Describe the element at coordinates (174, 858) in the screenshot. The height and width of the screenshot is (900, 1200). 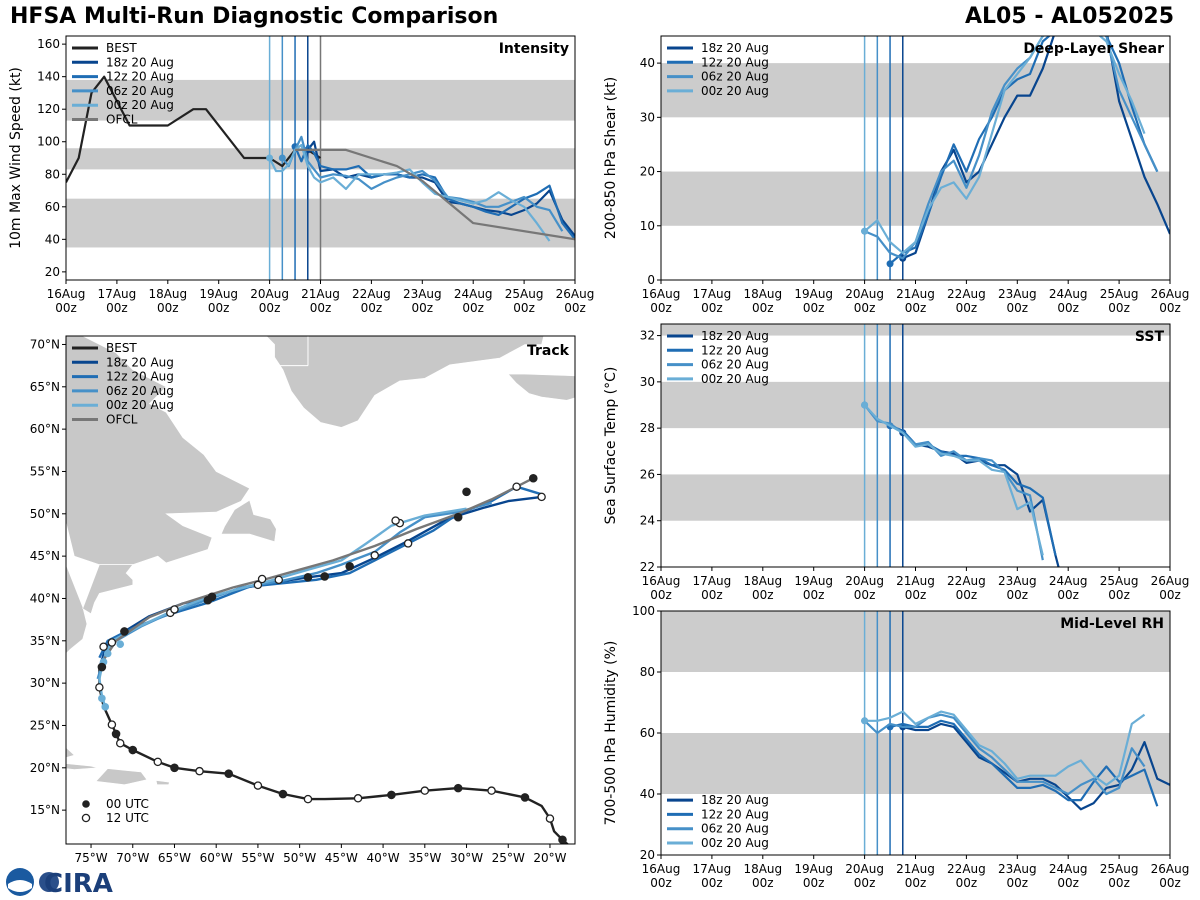
I see `track-x-tick-label: 65°W` at that location.